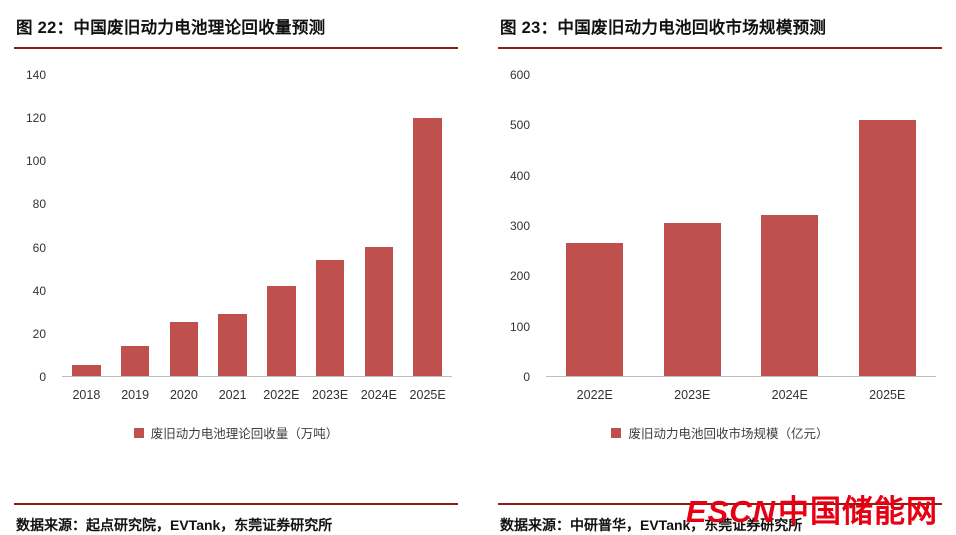 This screenshot has width=956, height=535. I want to click on y-axis-tick-label: 200, so click(519, 276).